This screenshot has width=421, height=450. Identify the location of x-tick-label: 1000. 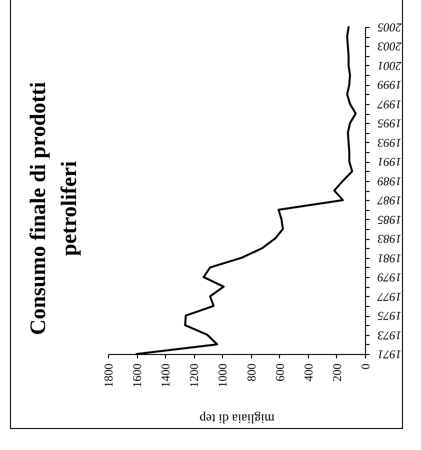
(223, 376).